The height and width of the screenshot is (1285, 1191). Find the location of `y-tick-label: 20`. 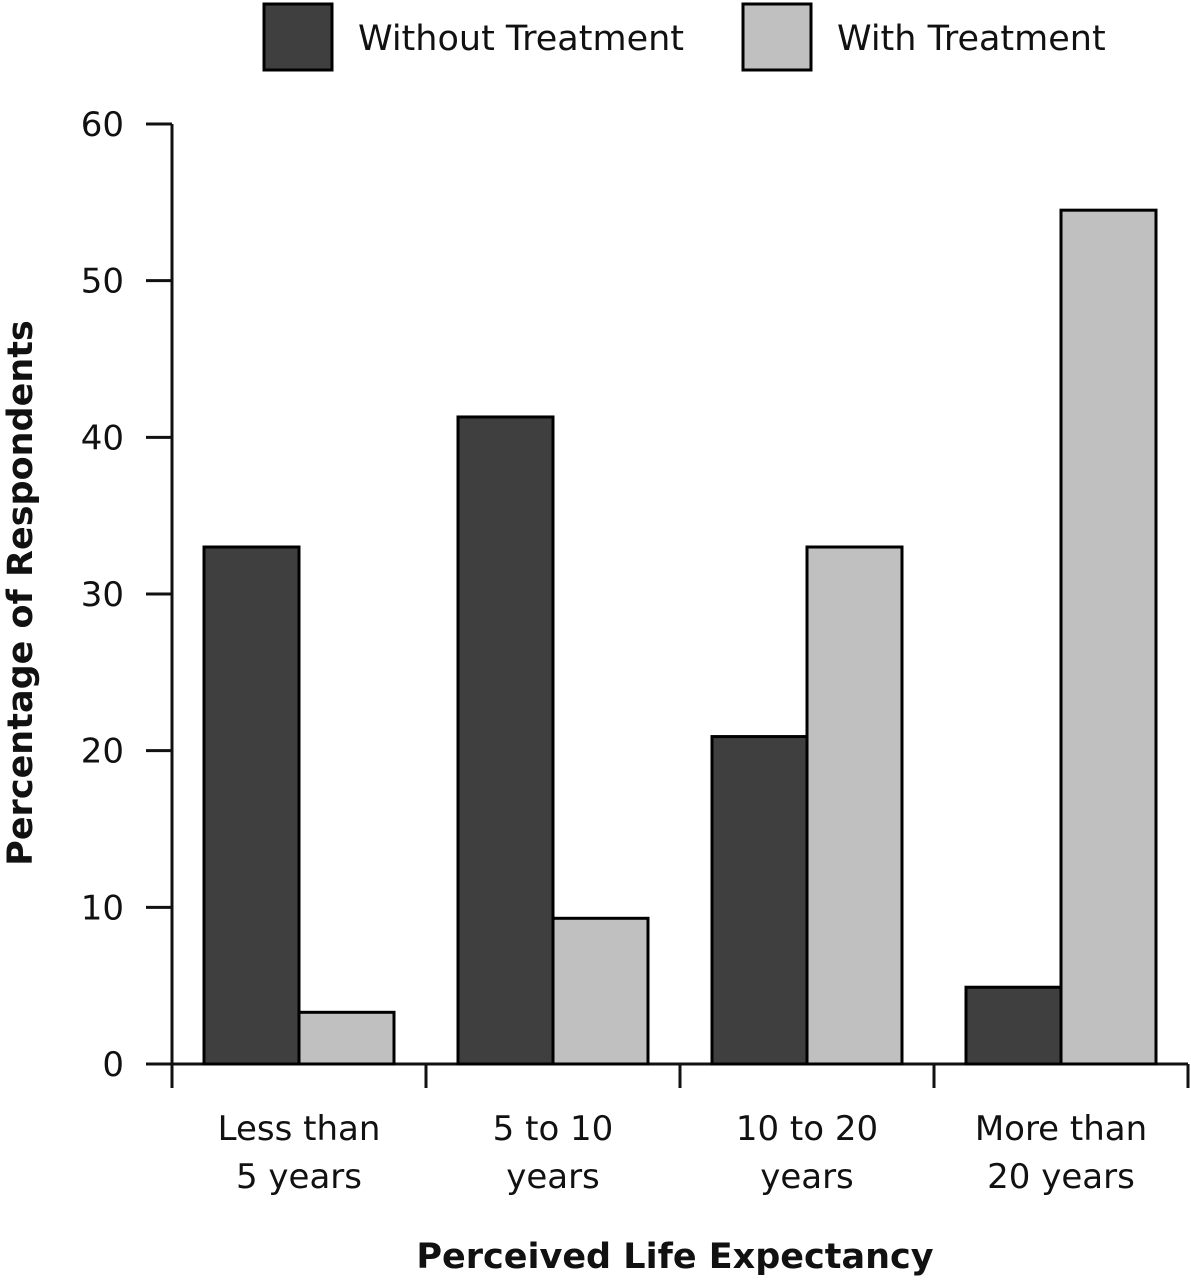

y-tick-label: 20 is located at coordinates (102, 752).